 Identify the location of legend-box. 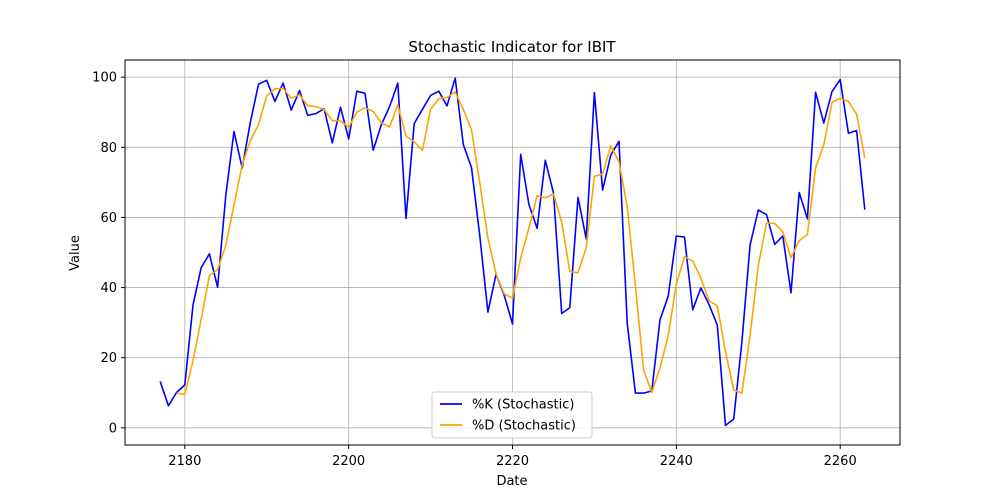
(512, 415).